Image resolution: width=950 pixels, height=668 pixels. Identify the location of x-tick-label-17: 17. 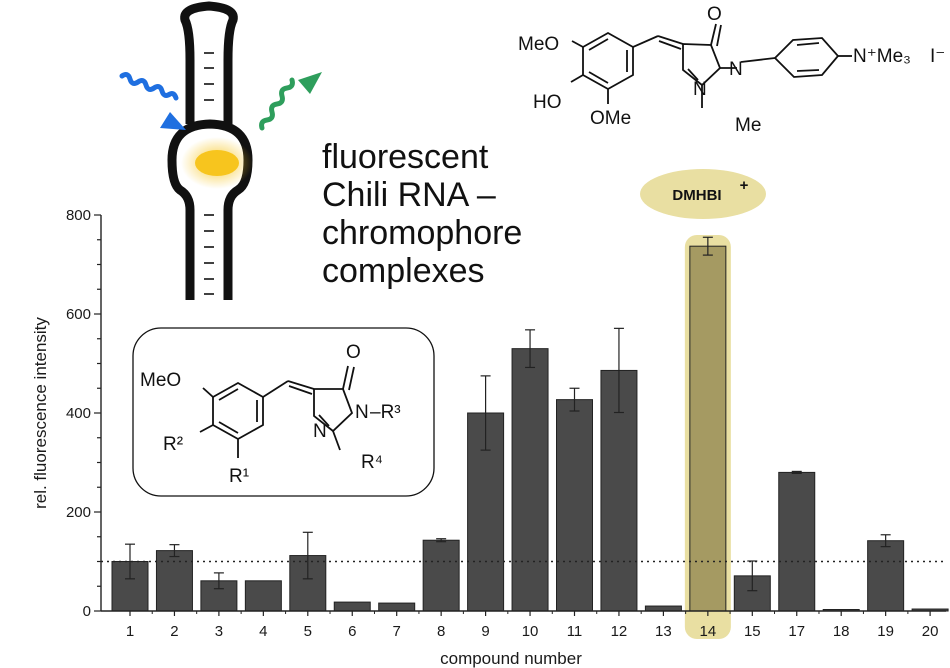
(796, 631).